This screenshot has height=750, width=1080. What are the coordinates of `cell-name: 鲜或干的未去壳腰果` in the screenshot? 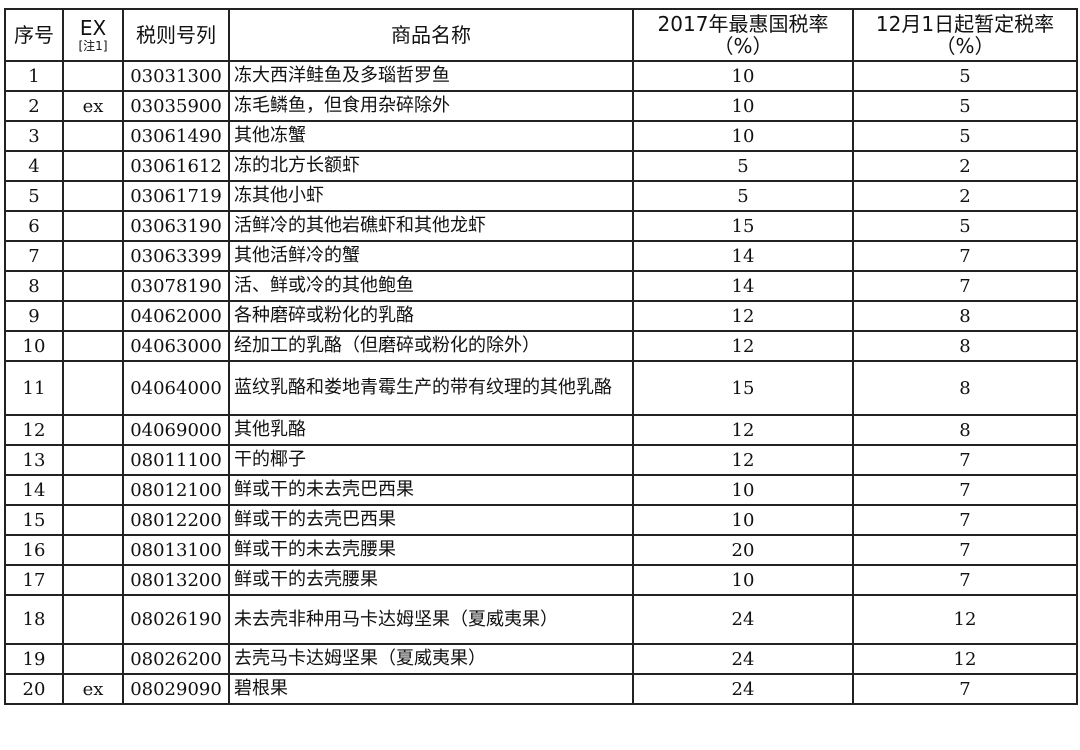 It's located at (431, 550).